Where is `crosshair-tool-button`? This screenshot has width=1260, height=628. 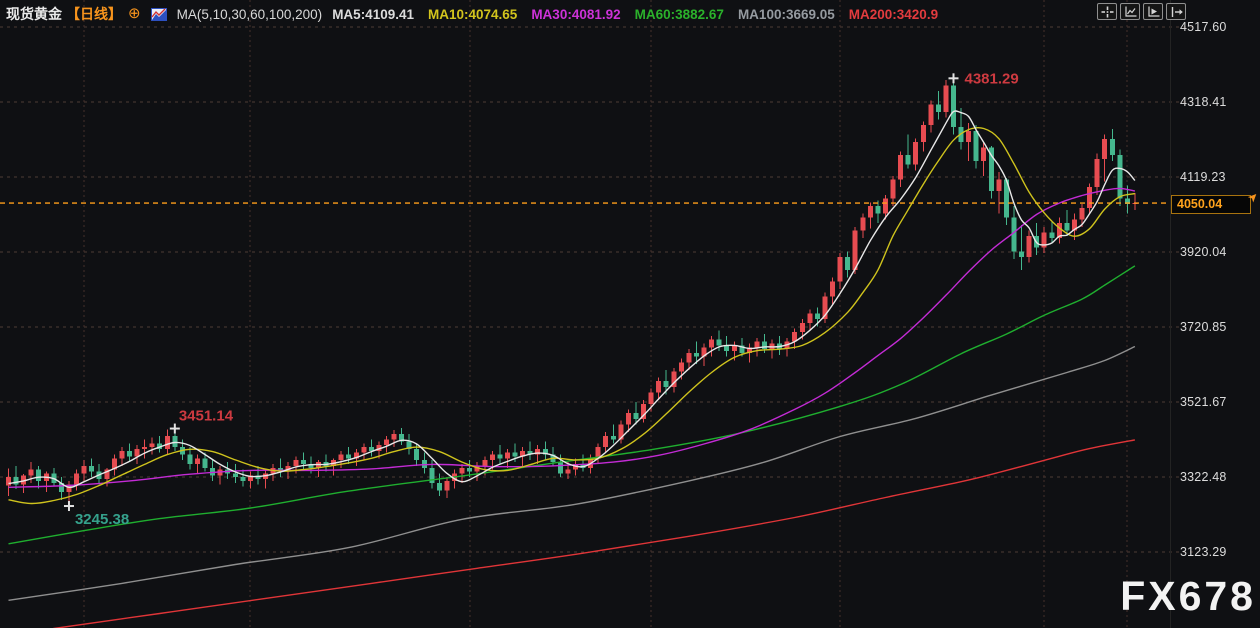 crosshair-tool-button is located at coordinates (1107, 11).